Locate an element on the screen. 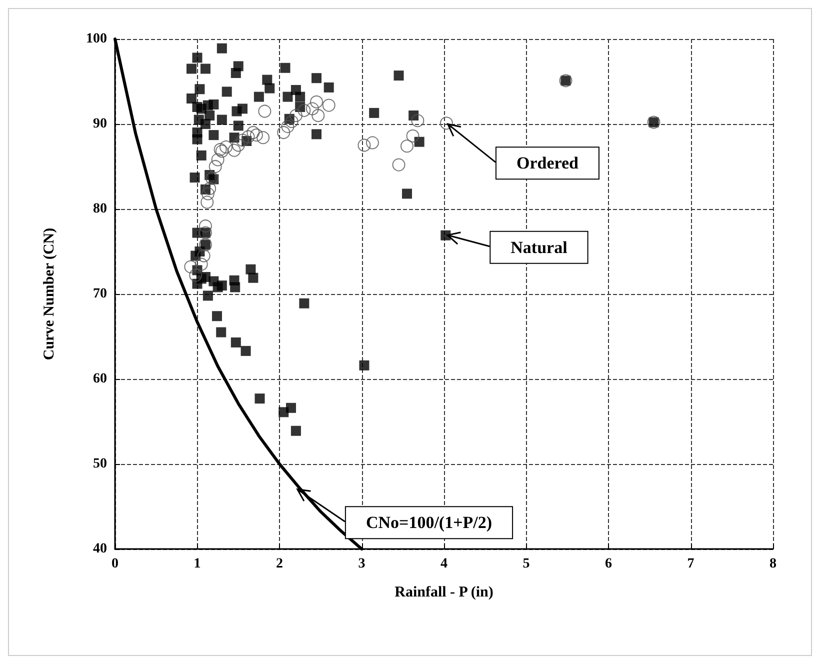 The width and height of the screenshot is (820, 664). x-tick-label: 1 is located at coordinates (197, 564).